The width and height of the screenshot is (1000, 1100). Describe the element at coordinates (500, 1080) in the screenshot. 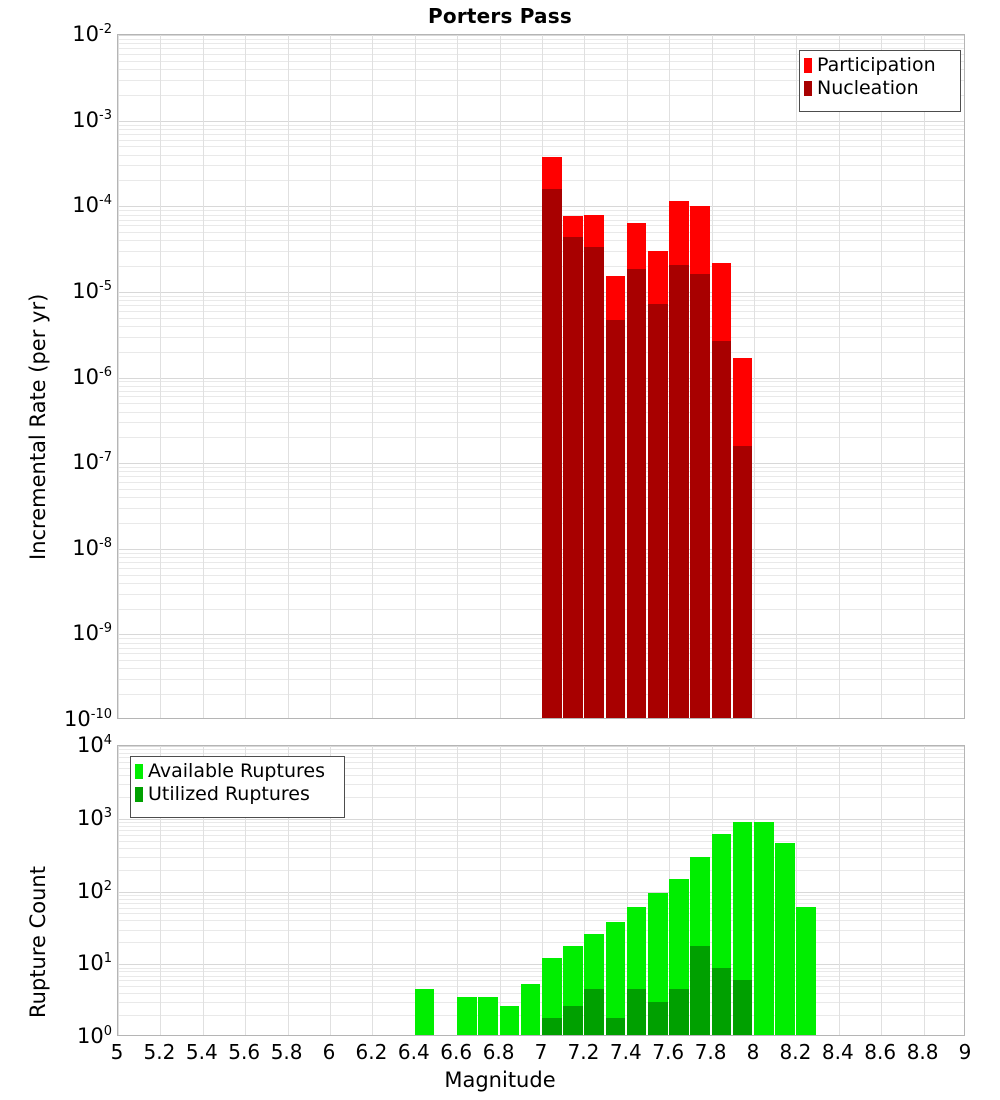

I see `magnitude-x-axis-label: Magnitude` at that location.